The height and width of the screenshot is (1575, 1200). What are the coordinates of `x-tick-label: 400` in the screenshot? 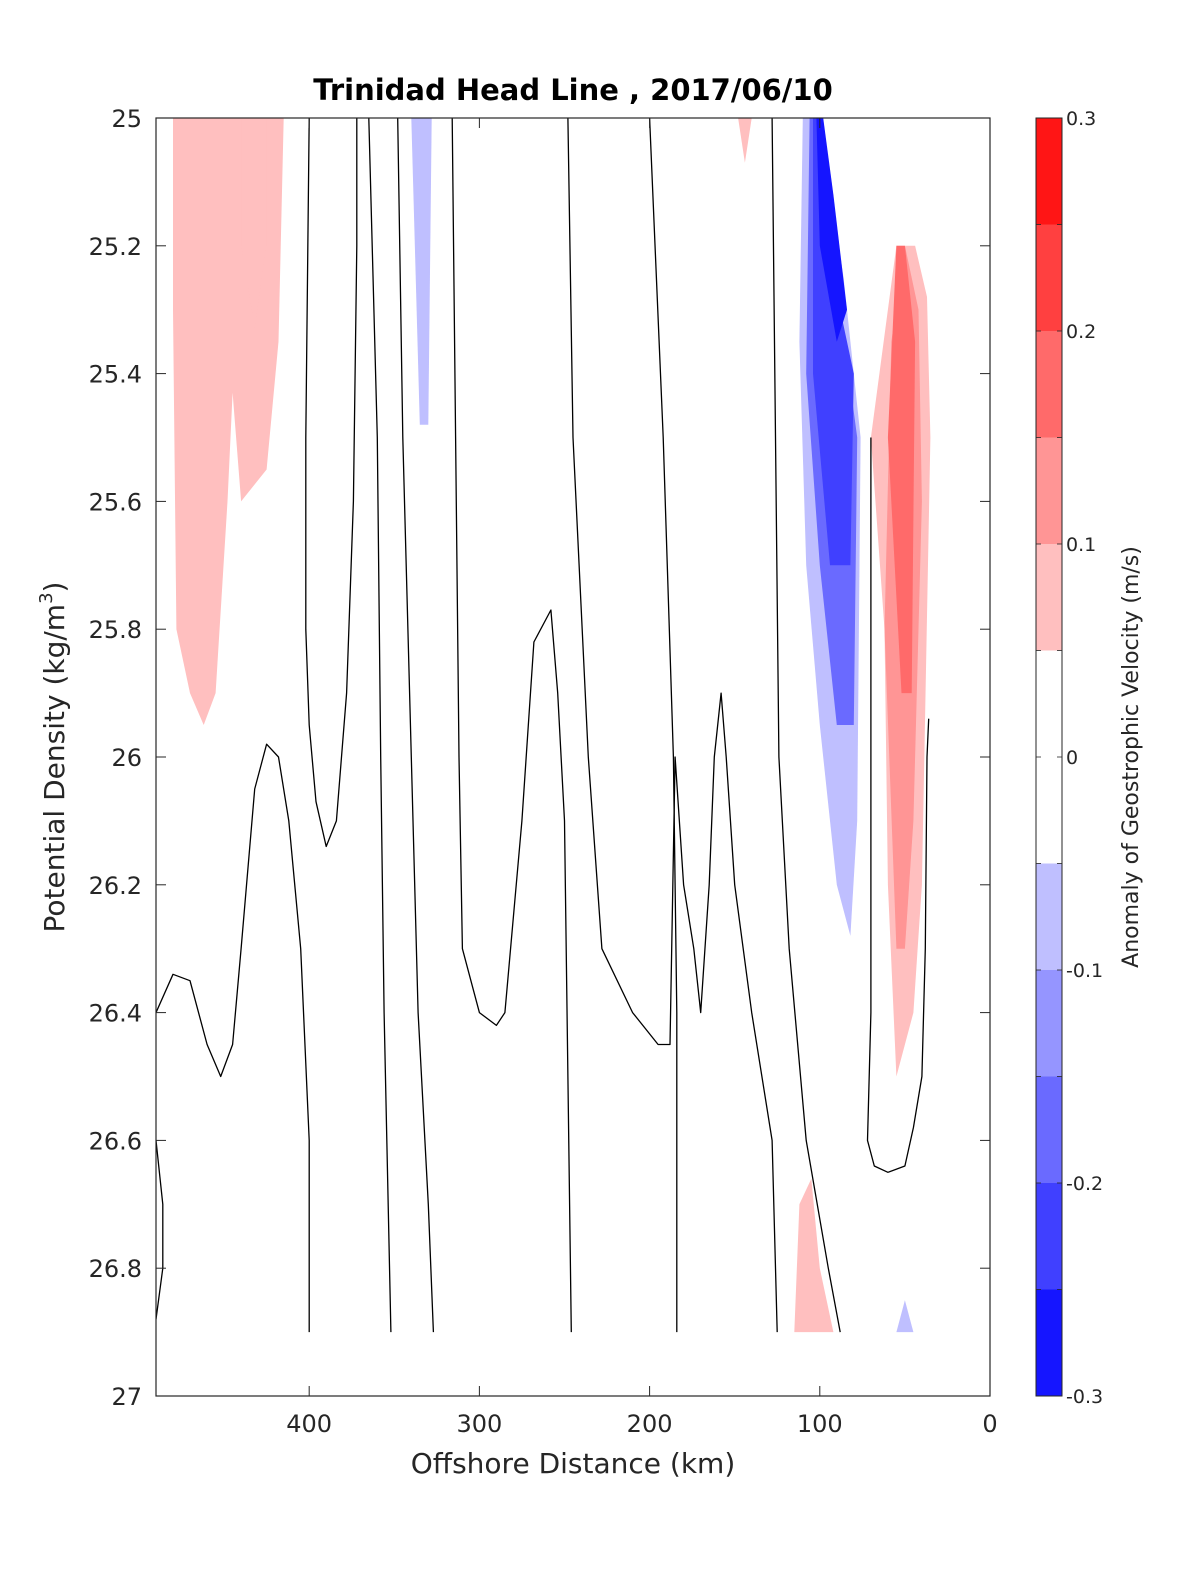 It's located at (309, 1424).